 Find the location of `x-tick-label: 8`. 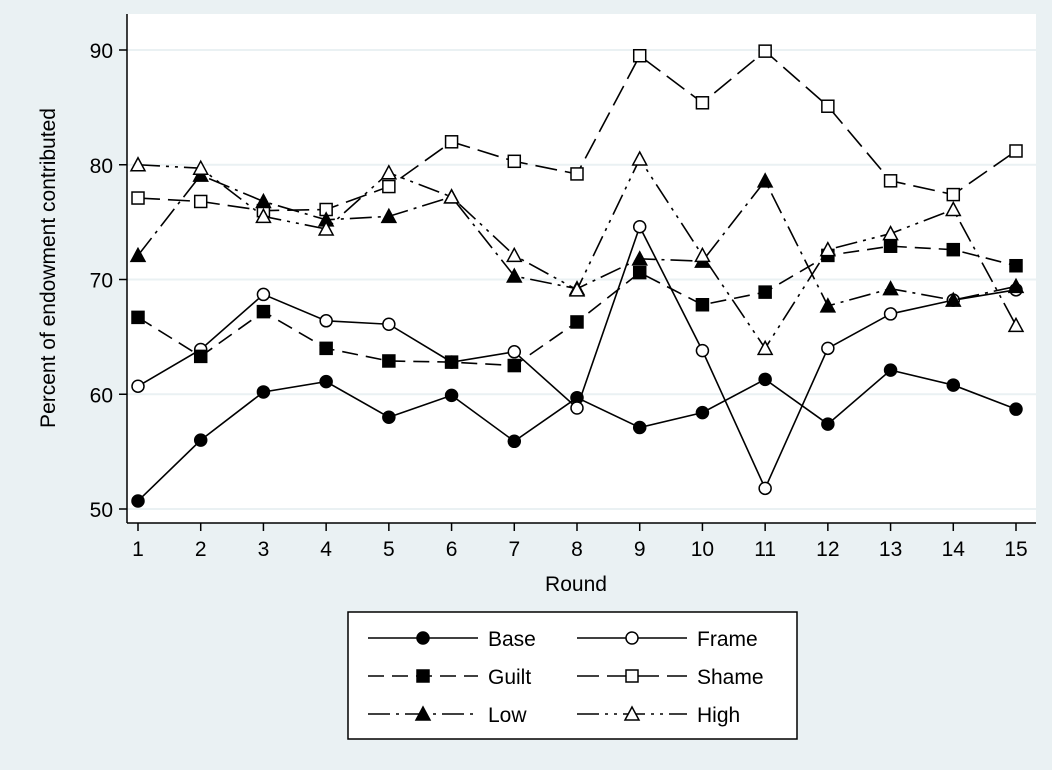

x-tick-label: 8 is located at coordinates (577, 549).